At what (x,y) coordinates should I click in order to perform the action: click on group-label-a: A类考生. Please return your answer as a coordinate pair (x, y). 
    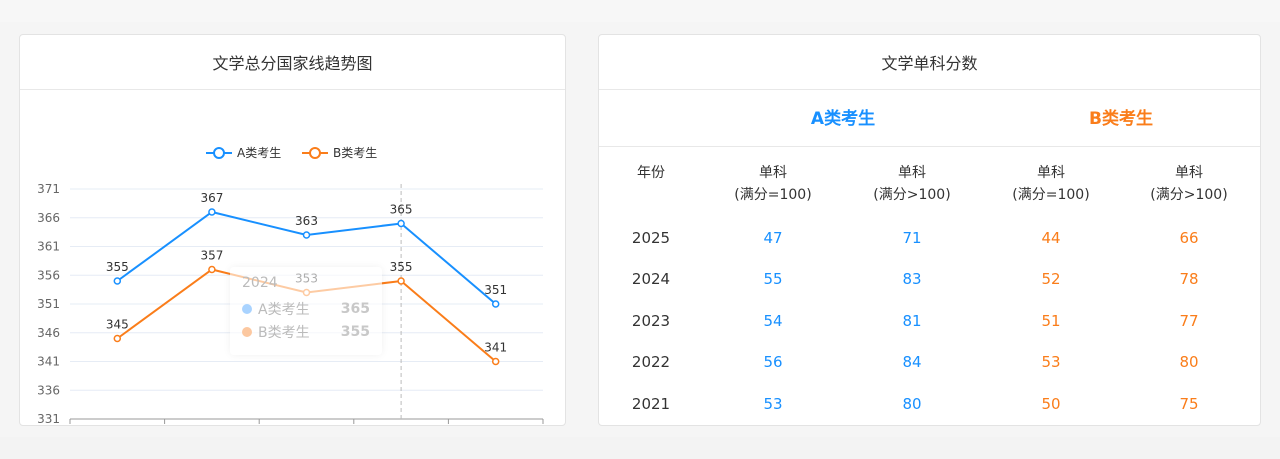
    Looking at the image, I should click on (843, 119).